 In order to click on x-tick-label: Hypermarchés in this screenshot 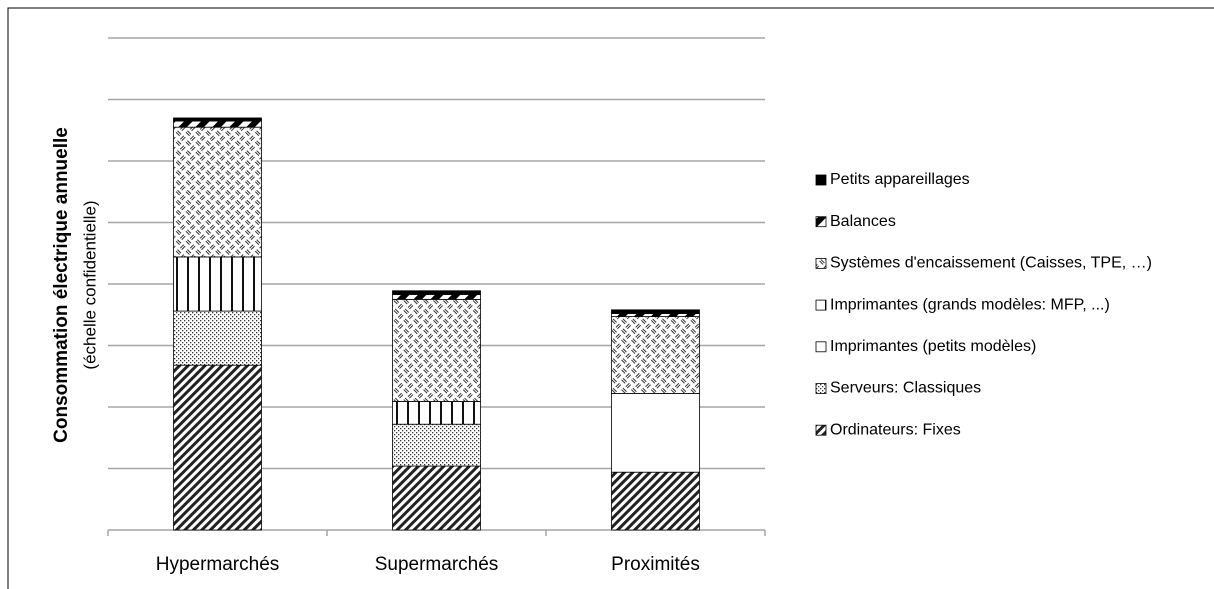, I will do `click(218, 564)`.